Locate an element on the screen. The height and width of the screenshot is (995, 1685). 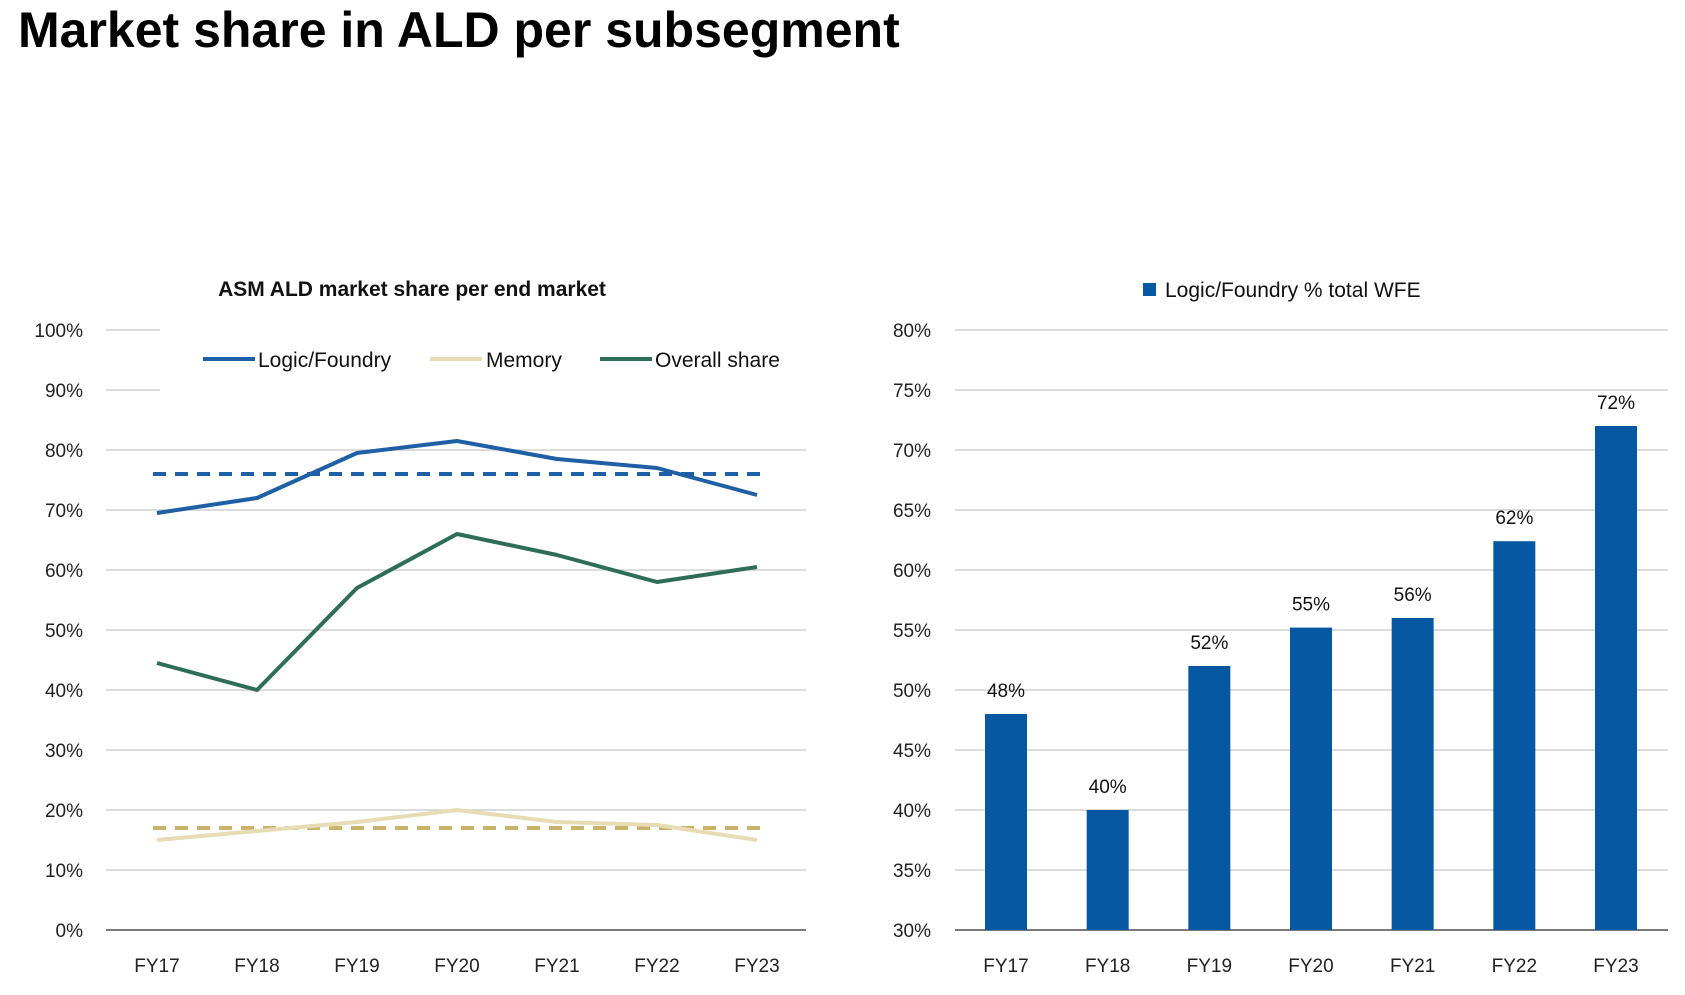
right-x-tick-label: FY18 is located at coordinates (1107, 966).